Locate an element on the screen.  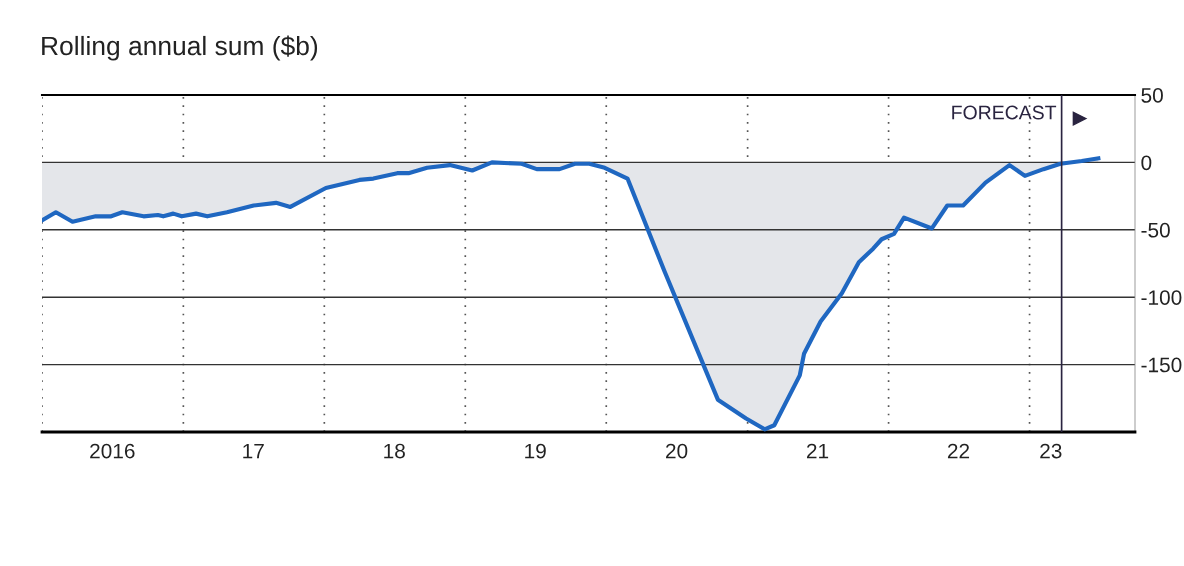
y-tick-label: 50 is located at coordinates (1152, 95).